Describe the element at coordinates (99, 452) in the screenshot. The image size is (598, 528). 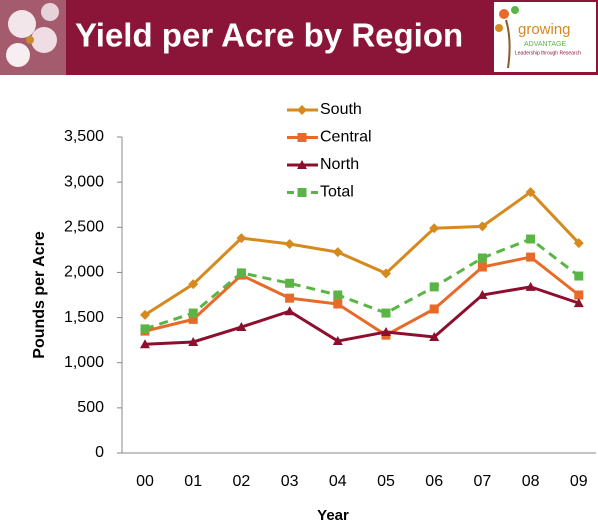
I see `y-tick-label: 0` at that location.